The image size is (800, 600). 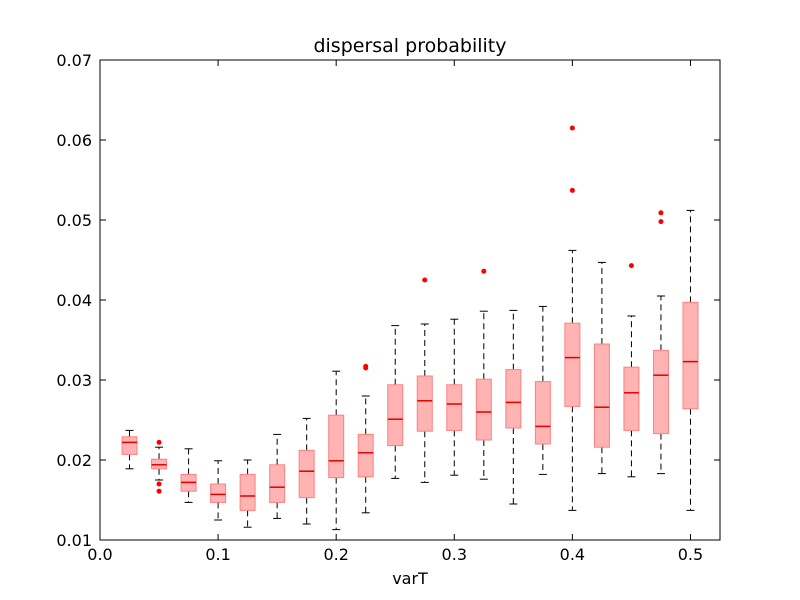 I want to click on y-tick-label: 0.01, so click(x=74, y=540).